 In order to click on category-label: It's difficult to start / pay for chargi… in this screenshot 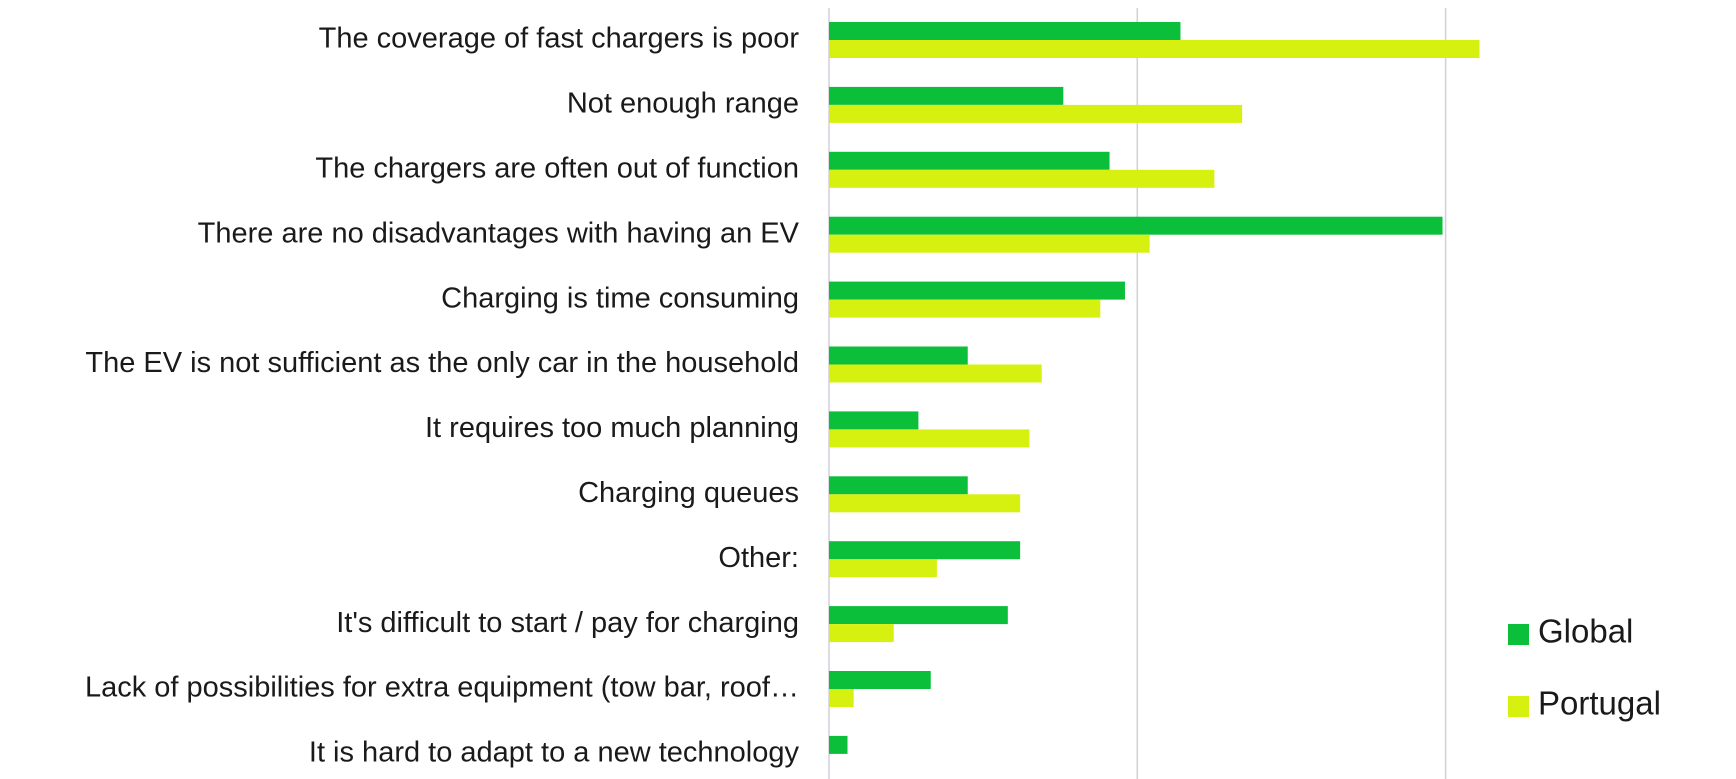, I will do `click(567, 623)`.